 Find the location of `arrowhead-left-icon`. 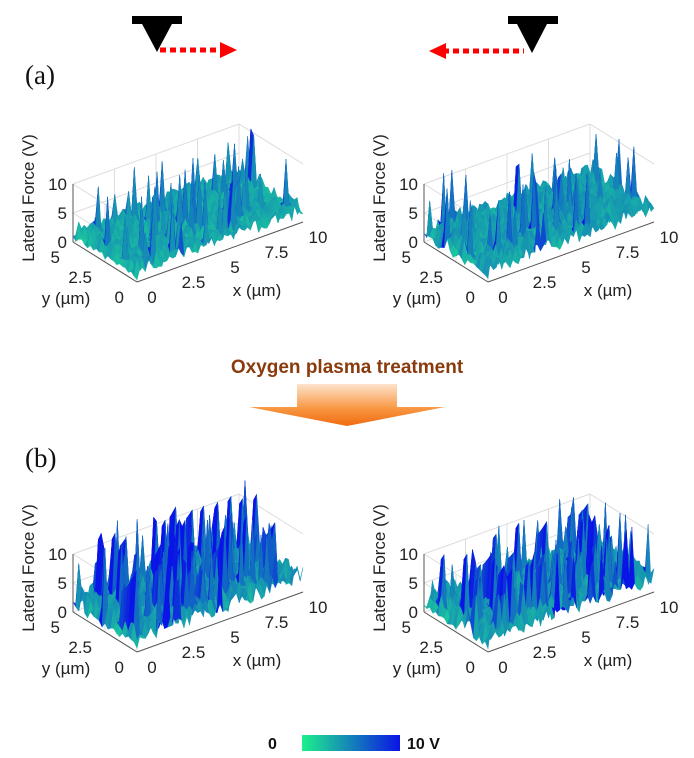

arrowhead-left-icon is located at coordinates (437, 51).